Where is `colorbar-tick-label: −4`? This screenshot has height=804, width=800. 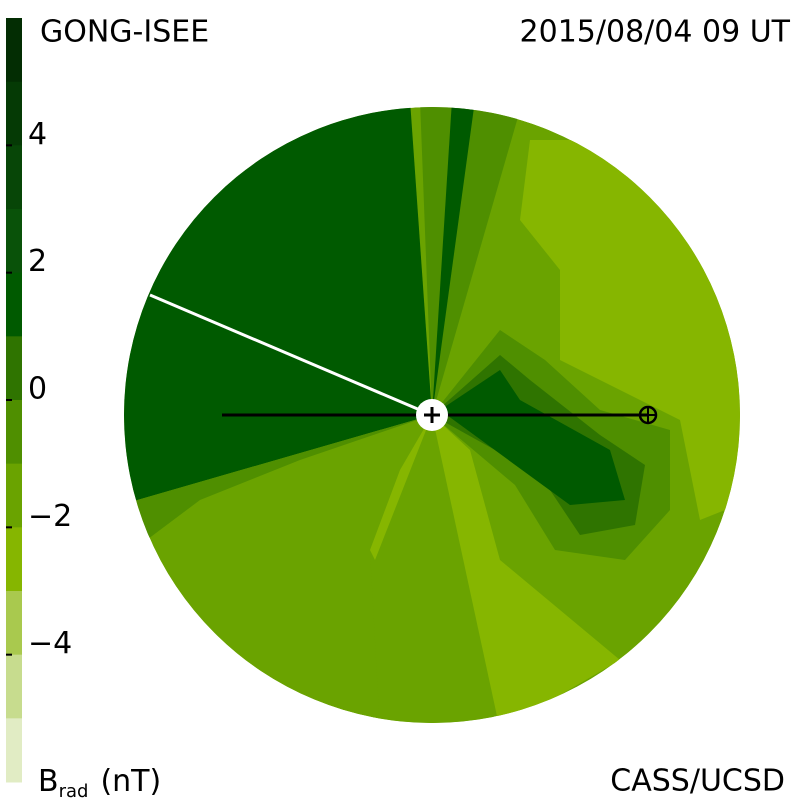 colorbar-tick-label: −4 is located at coordinates (50, 643).